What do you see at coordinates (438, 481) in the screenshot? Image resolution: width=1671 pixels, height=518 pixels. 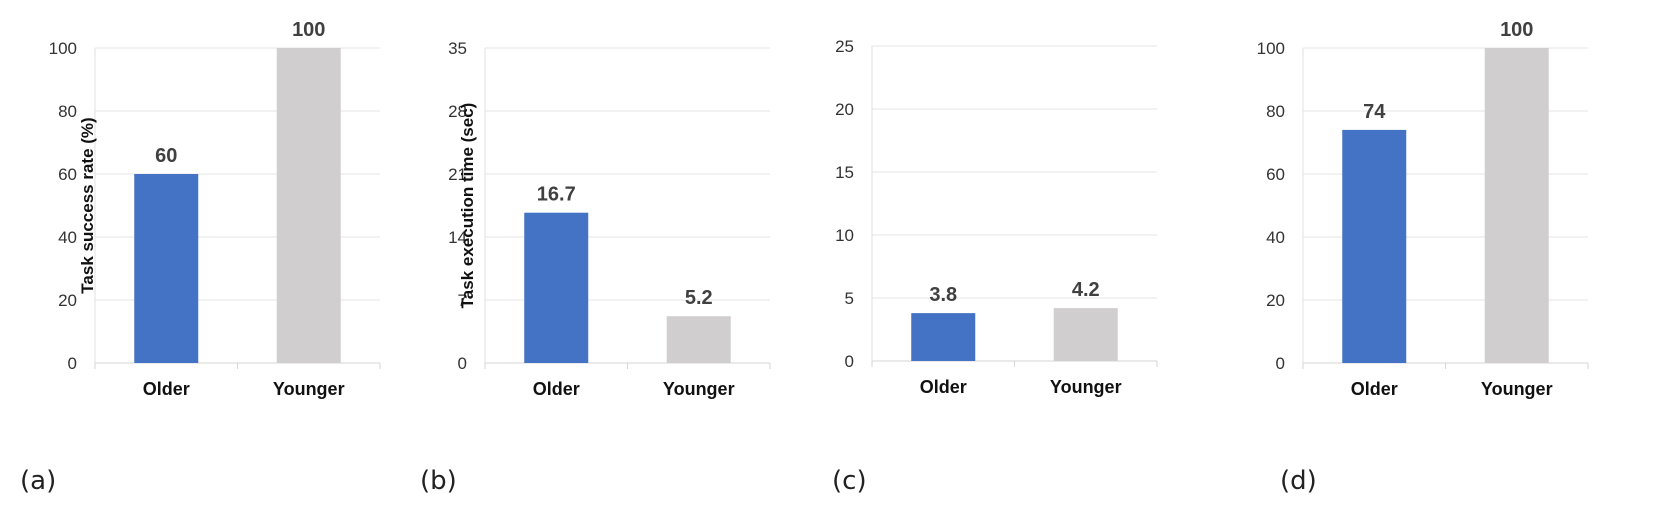 I see `panel-label: (b)` at bounding box center [438, 481].